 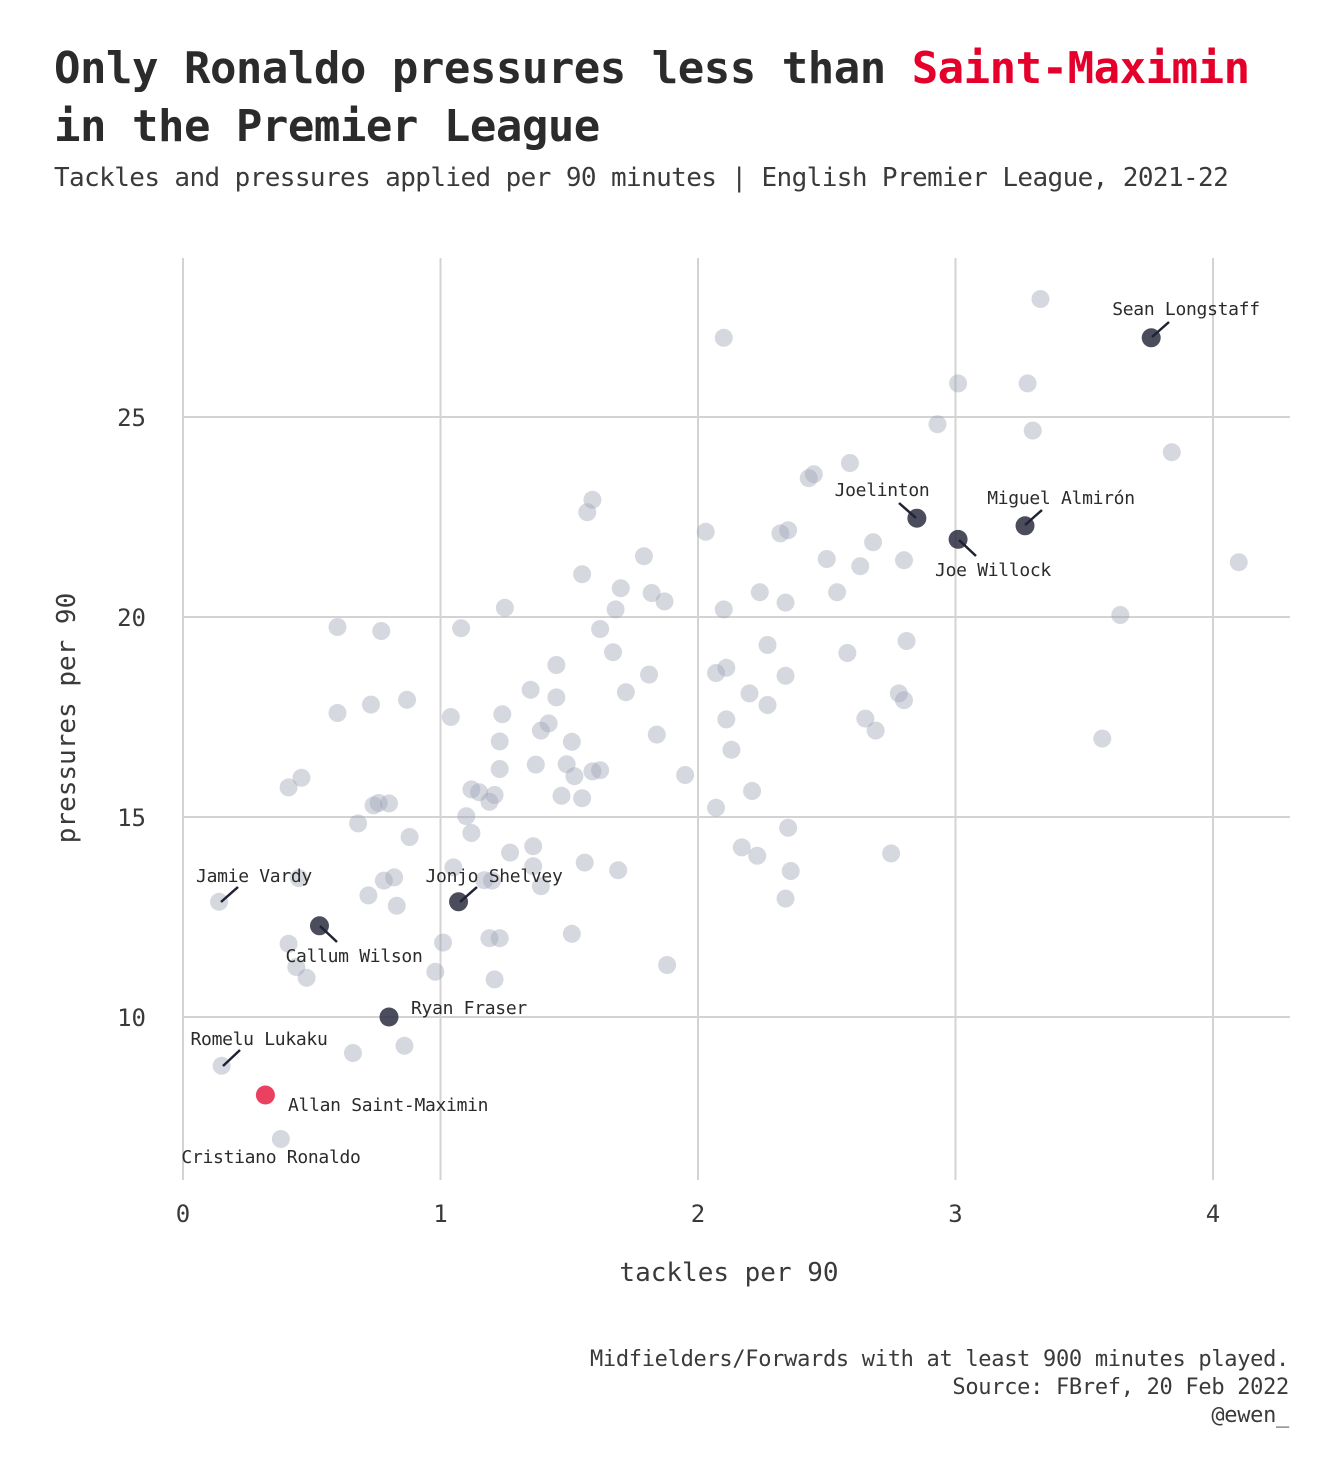 I want to click on x-tick-label: 4, so click(x=1213, y=1214).